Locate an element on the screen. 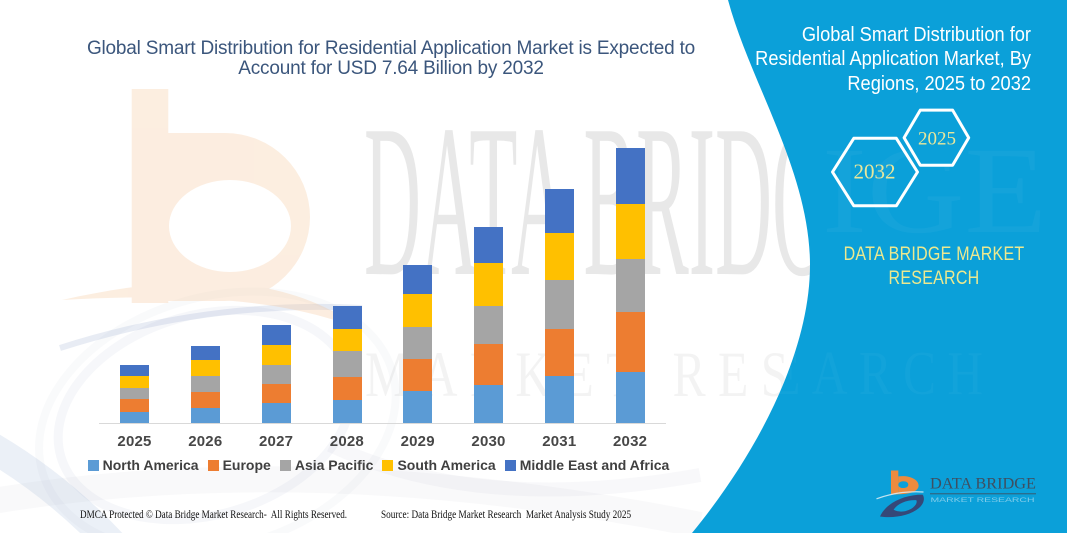 The height and width of the screenshot is (533, 1067). svg-text: 2032 is located at coordinates (875, 172).